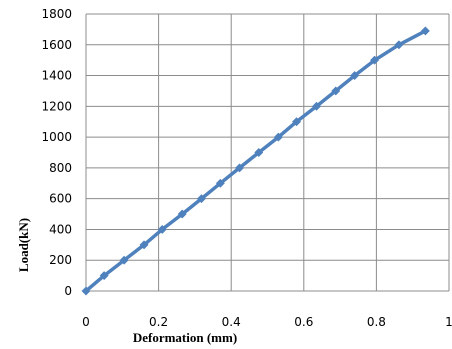 The height and width of the screenshot is (349, 452). Describe the element at coordinates (448, 322) in the screenshot. I see `x-tick-label: 1` at that location.